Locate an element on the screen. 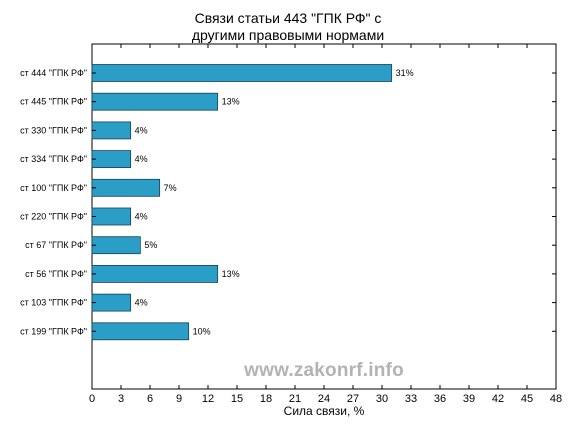 The image size is (576, 432). value-label: 5% is located at coordinates (150, 245).